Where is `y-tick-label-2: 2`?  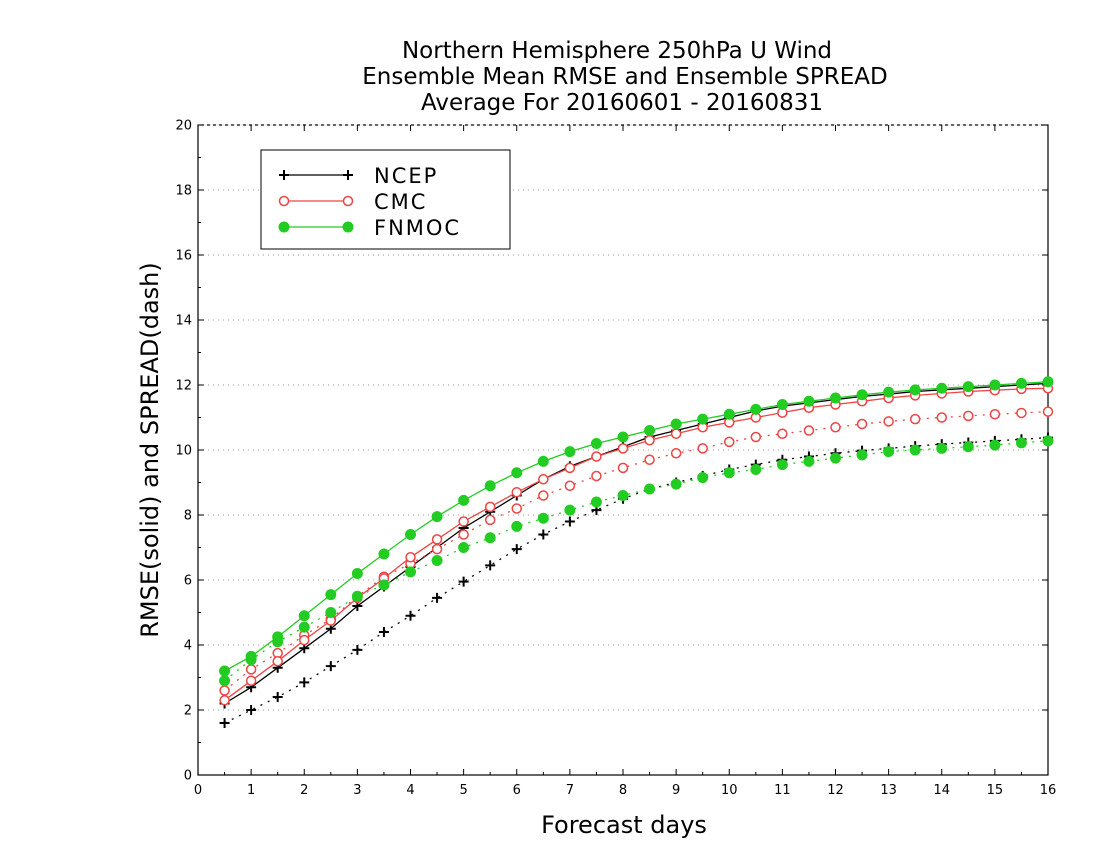 y-tick-label-2: 2 is located at coordinates (188, 711).